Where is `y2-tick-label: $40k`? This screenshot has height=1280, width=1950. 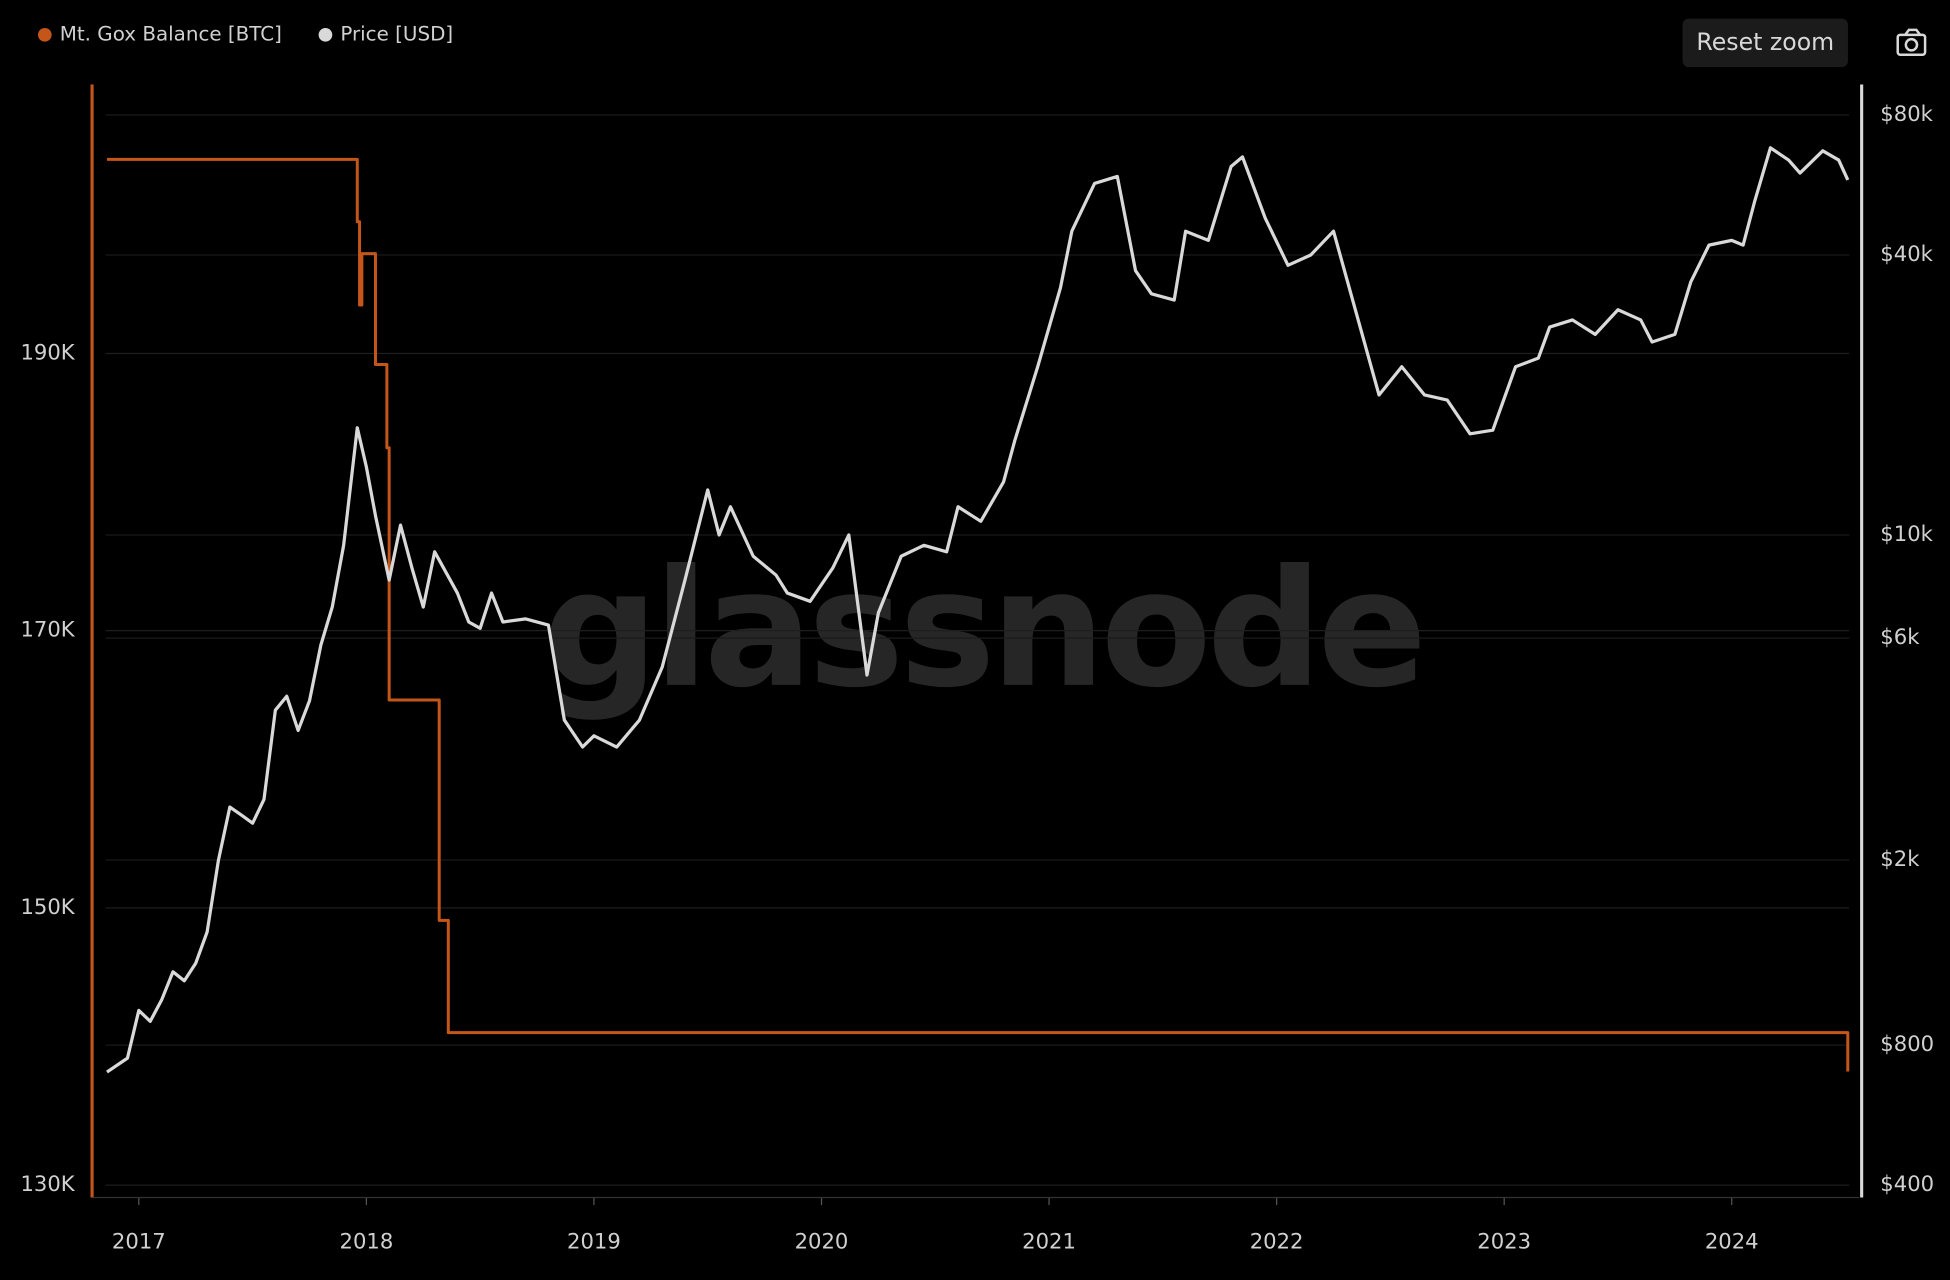
y2-tick-label: $40k is located at coordinates (1906, 253).